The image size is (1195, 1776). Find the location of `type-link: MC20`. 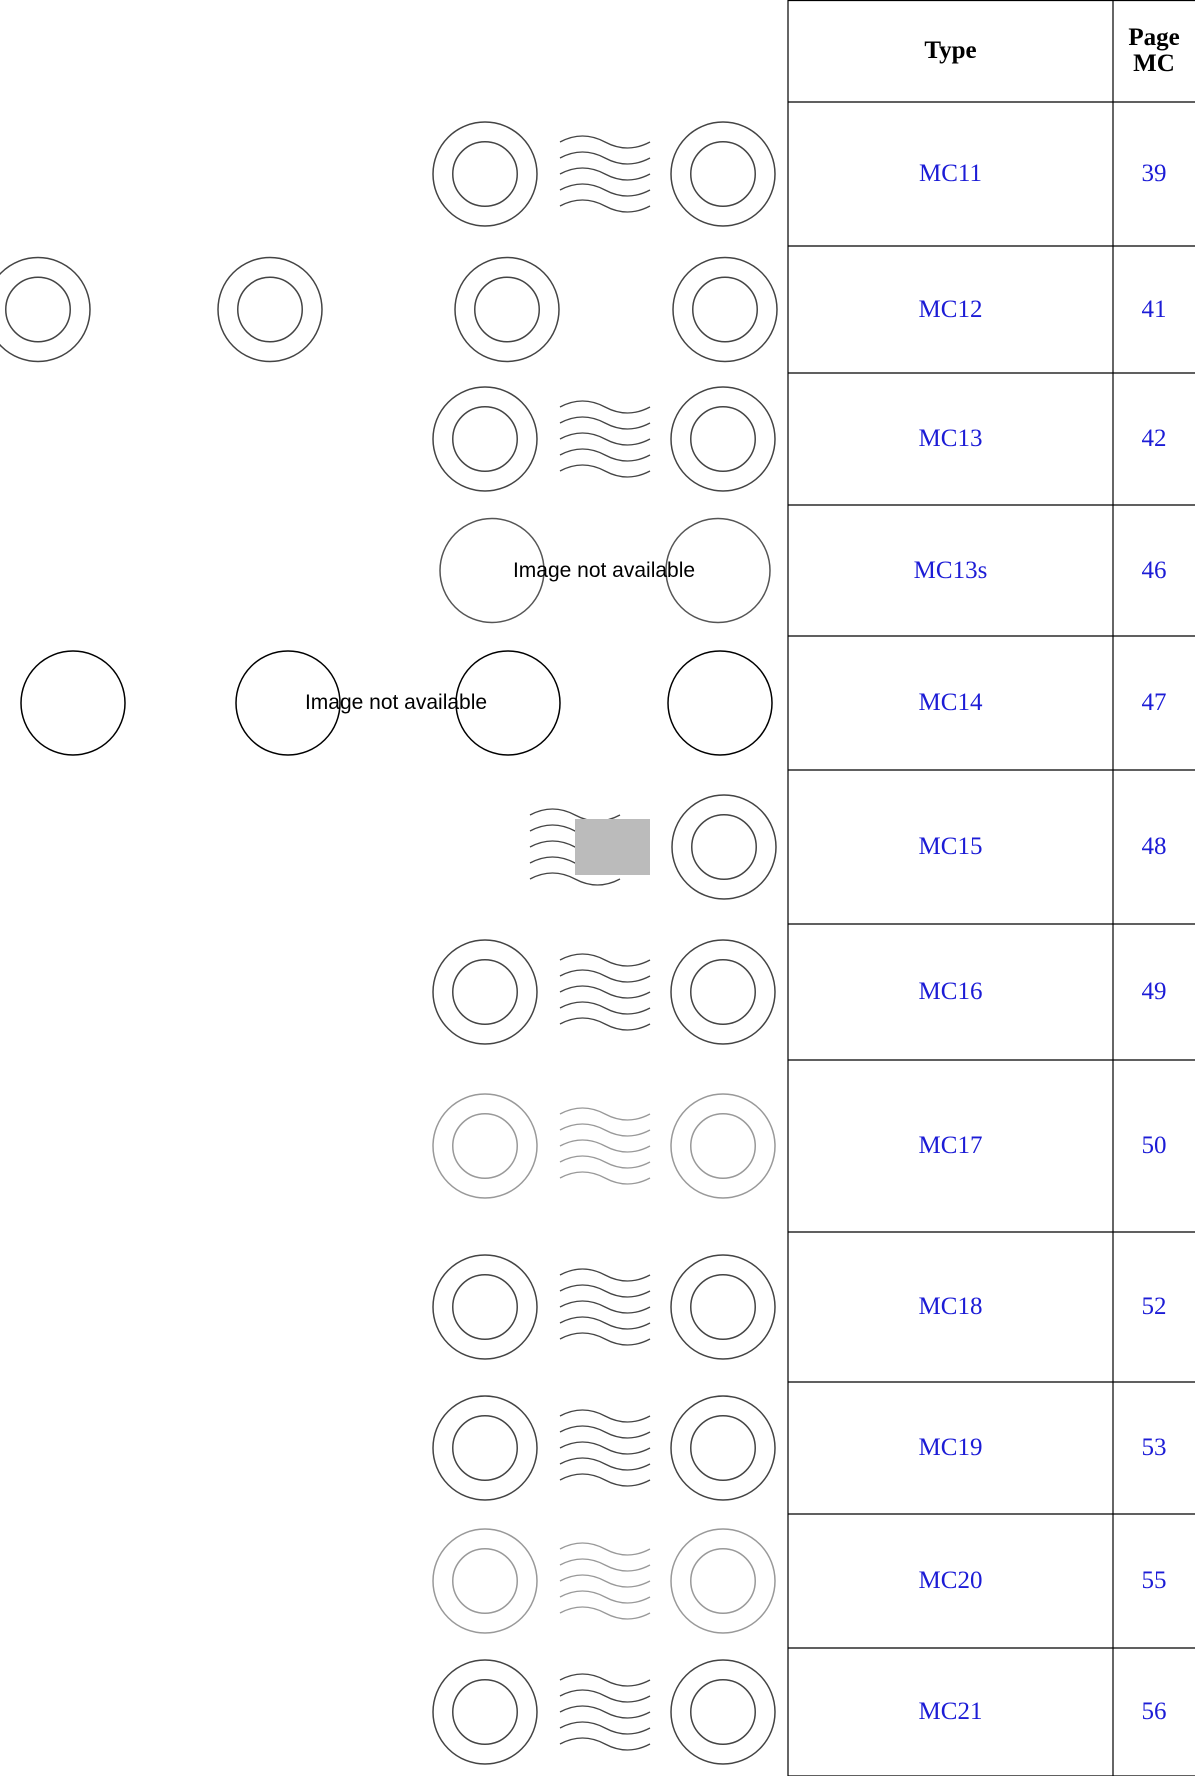

type-link: MC20 is located at coordinates (950, 1580).